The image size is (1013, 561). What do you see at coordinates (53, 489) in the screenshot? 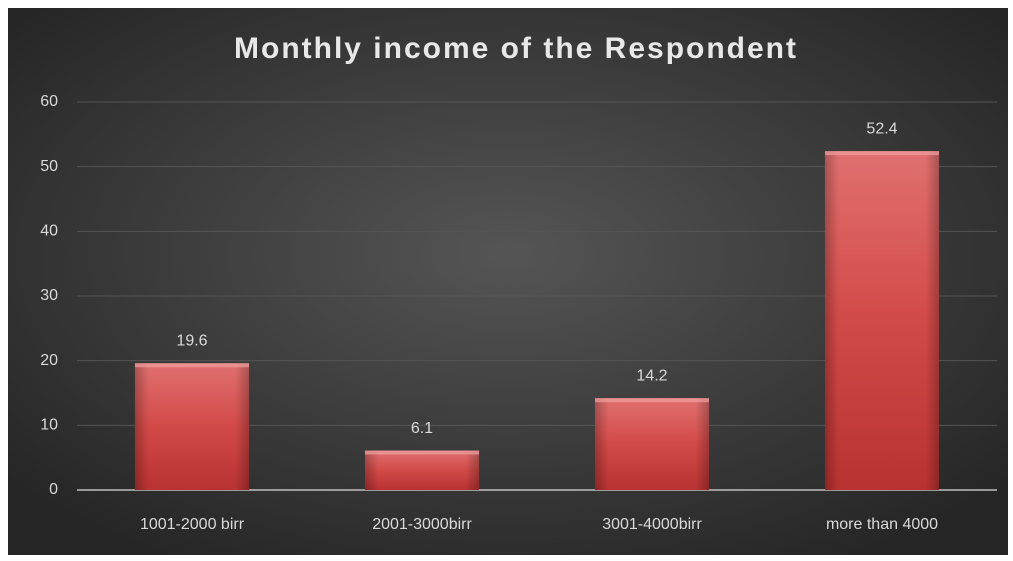
I see `y-tick-label: 0` at bounding box center [53, 489].